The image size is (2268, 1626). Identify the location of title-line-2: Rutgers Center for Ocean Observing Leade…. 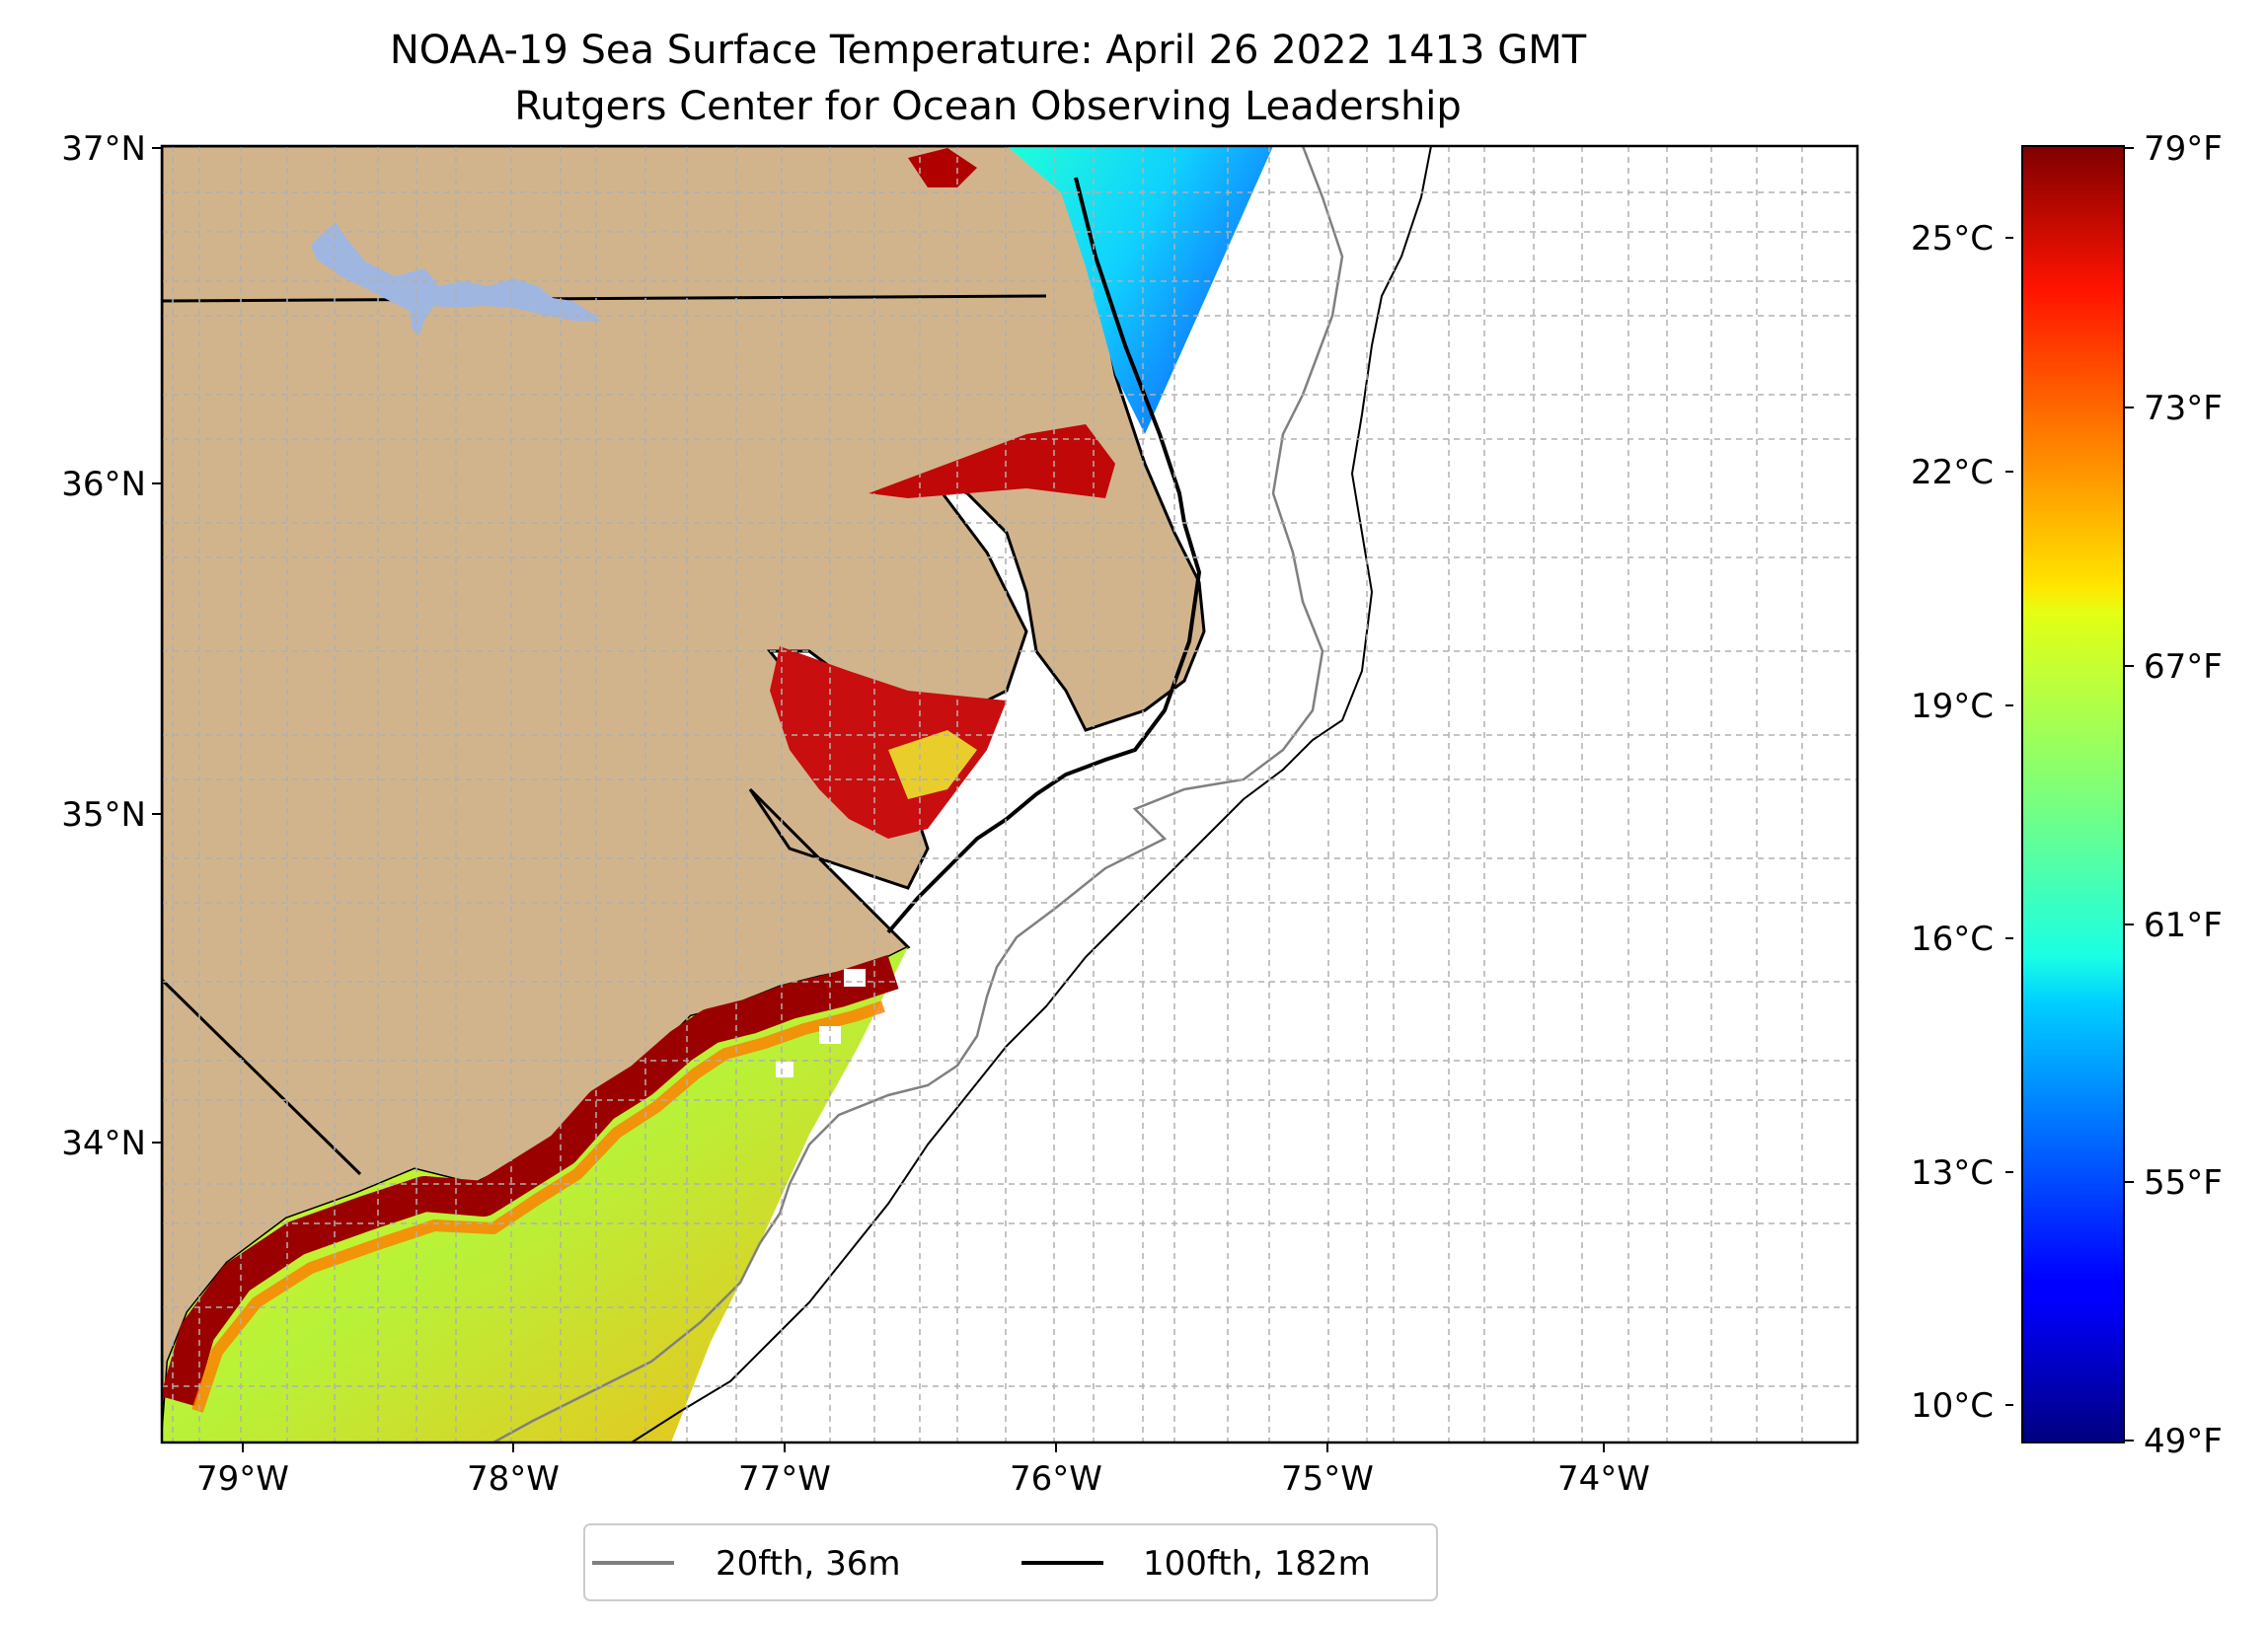
(988, 106).